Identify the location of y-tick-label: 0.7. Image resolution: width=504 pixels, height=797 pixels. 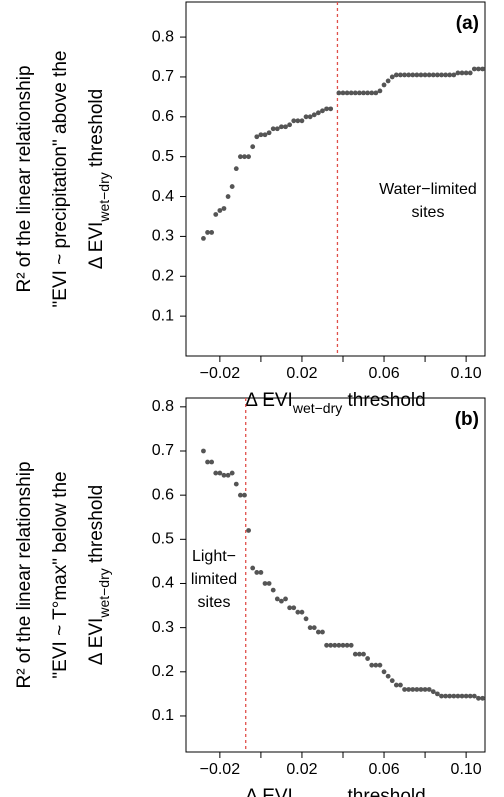
(163, 76).